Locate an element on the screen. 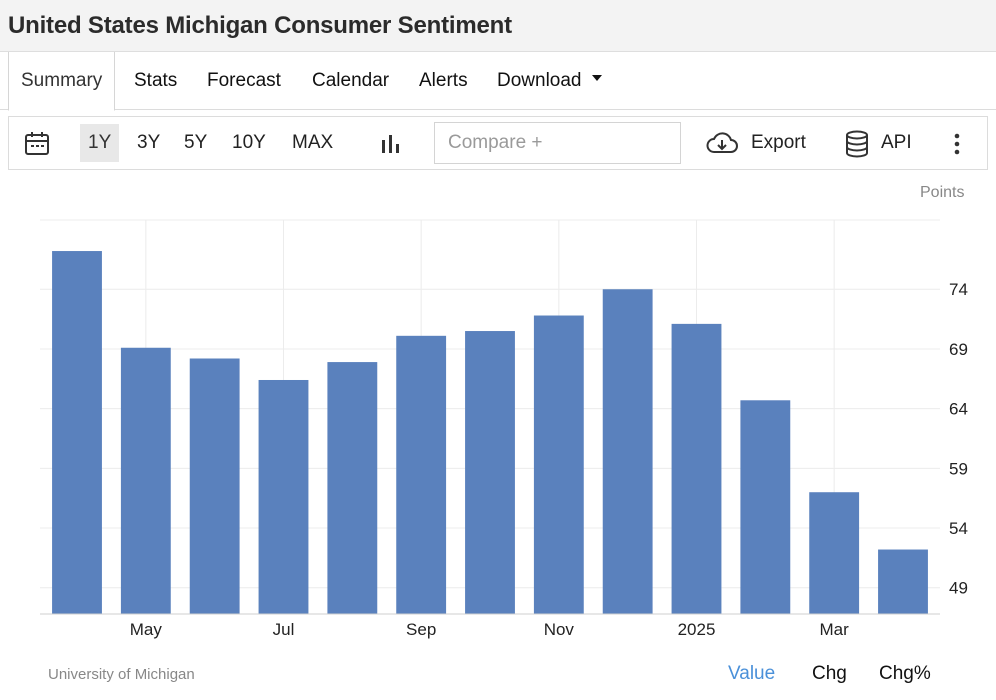  calendar-icon is located at coordinates (37, 144).